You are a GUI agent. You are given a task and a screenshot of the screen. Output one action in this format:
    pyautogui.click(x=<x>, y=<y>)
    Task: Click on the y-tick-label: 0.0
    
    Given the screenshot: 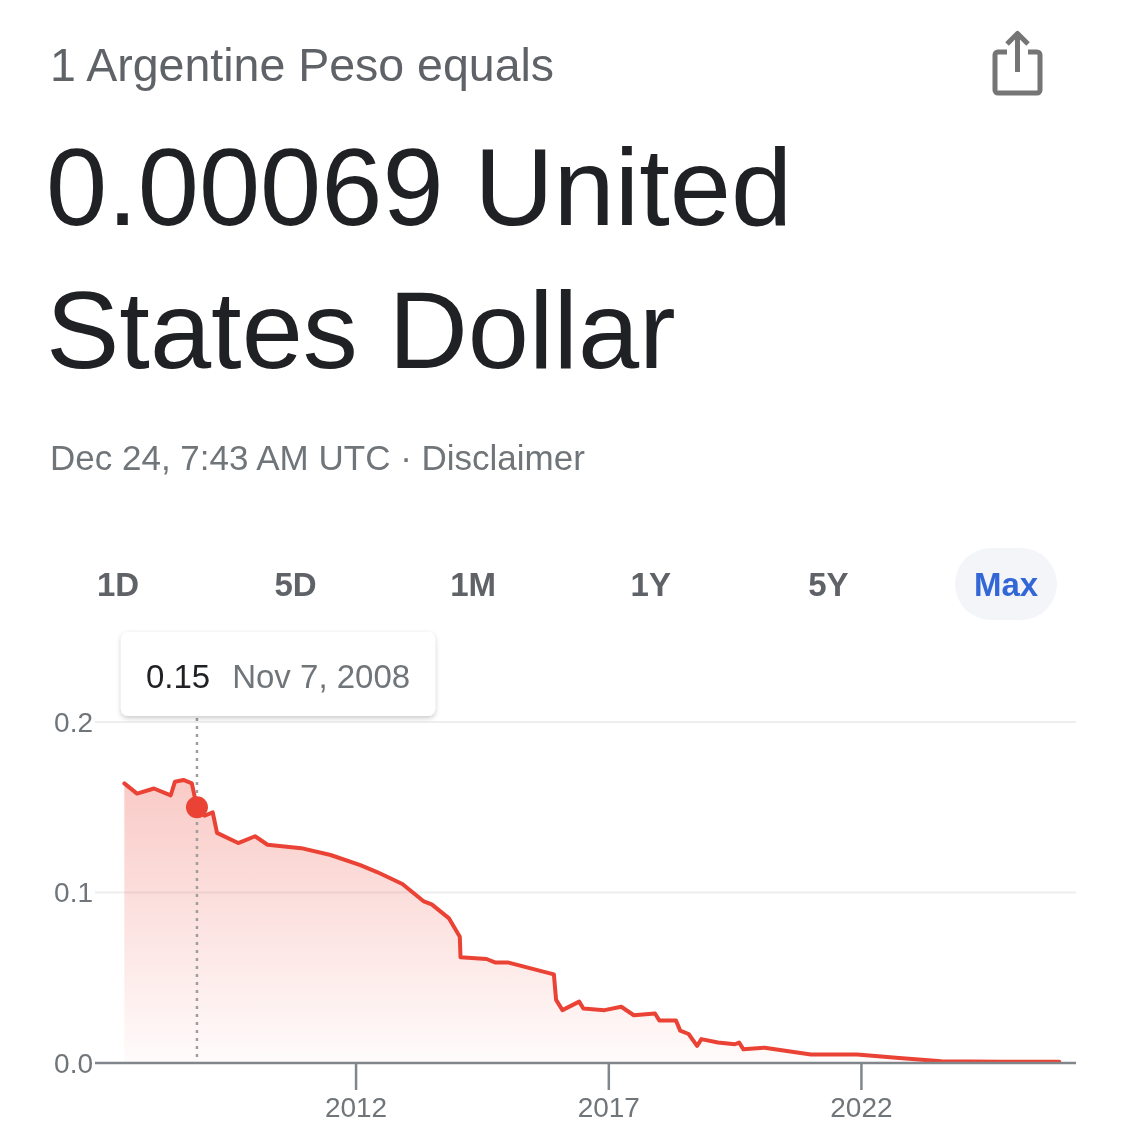 What is the action you would take?
    pyautogui.click(x=73, y=1063)
    